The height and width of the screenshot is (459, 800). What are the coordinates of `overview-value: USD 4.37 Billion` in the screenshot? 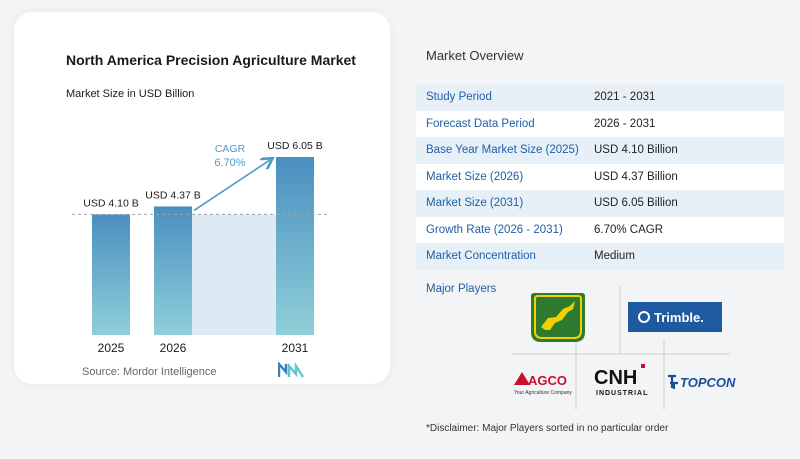 It's located at (636, 176).